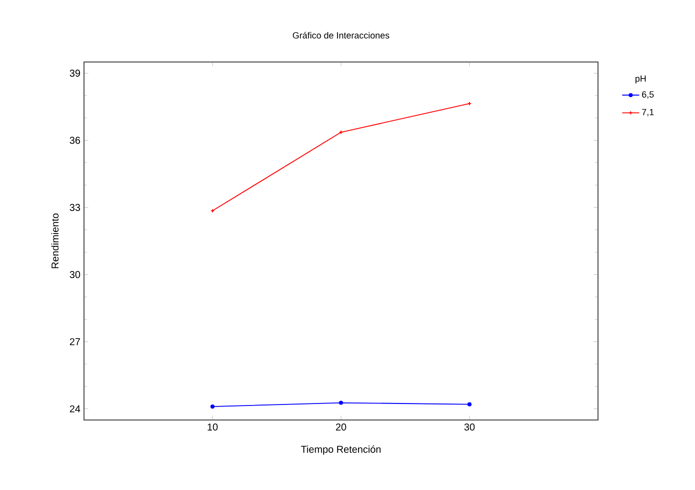 This screenshot has width=695, height=490. I want to click on legend-label: 7,1, so click(648, 112).